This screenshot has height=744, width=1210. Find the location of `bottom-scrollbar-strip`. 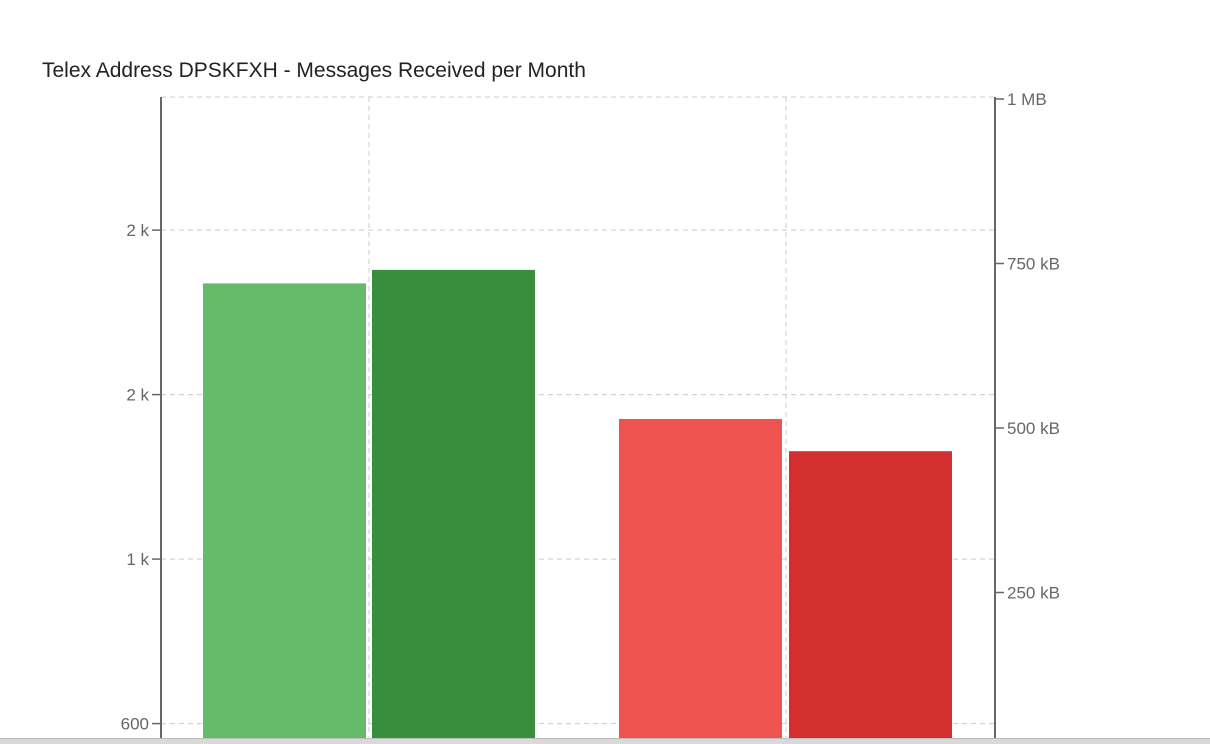

bottom-scrollbar-strip is located at coordinates (605, 741).